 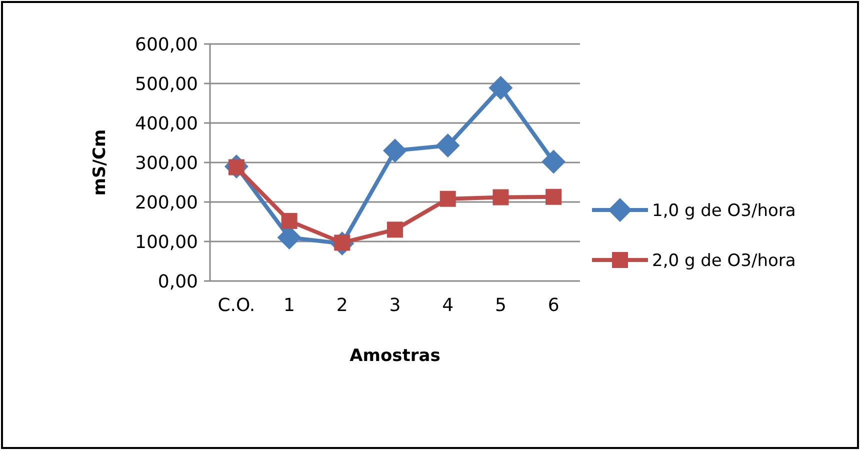 I want to click on x-tick-label: 5, so click(x=500, y=305).